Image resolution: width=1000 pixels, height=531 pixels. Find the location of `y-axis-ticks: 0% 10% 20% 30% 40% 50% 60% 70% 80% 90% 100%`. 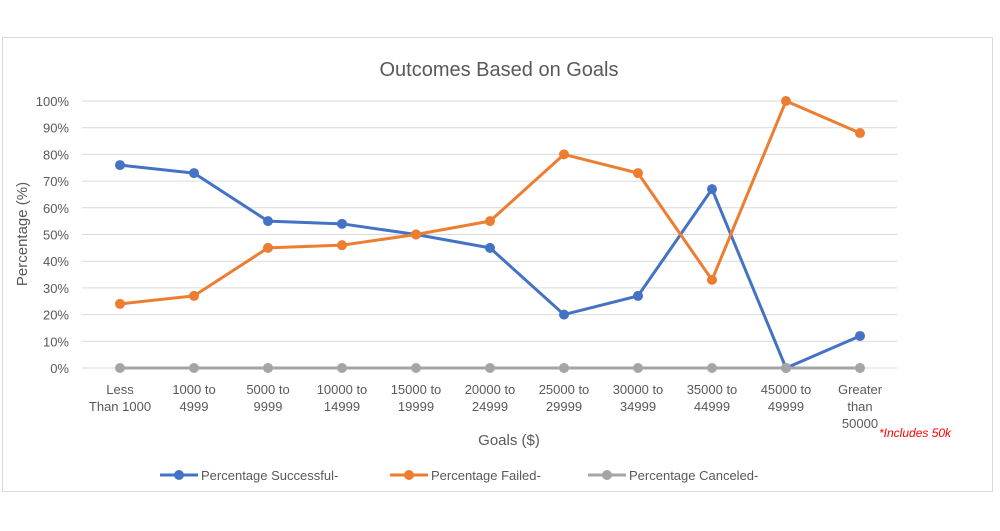

y-axis-ticks: 0% 10% 20% 30% 40% 50% 60% 70% 80% 90% 100% is located at coordinates (53, 235).